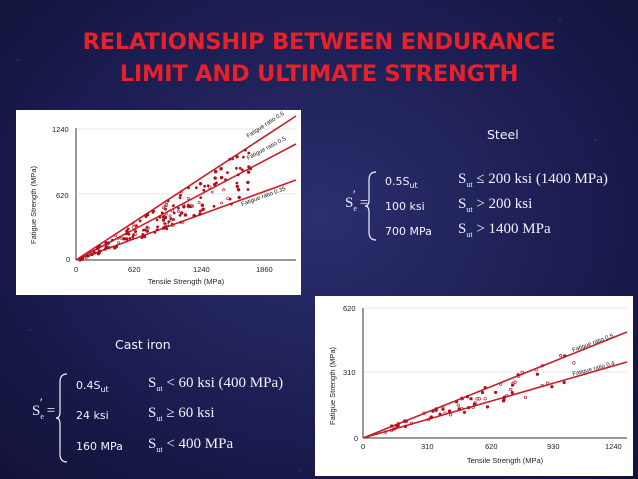  Describe the element at coordinates (503, 134) in the screenshot. I see `steel-label: Steel` at that location.